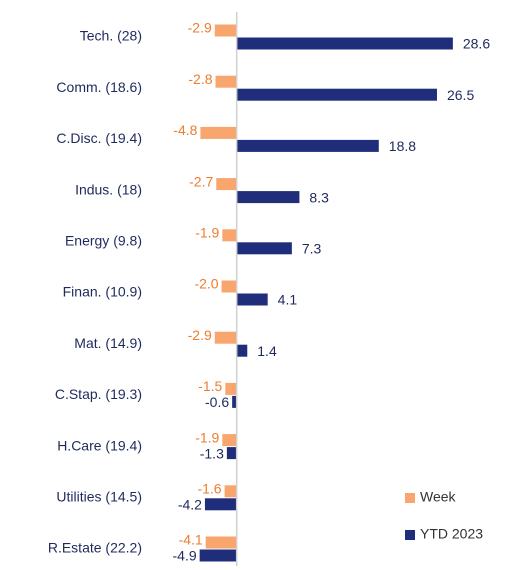 The image size is (513, 570). Describe the element at coordinates (185, 556) in the screenshot. I see `value-label: -4.9` at that location.